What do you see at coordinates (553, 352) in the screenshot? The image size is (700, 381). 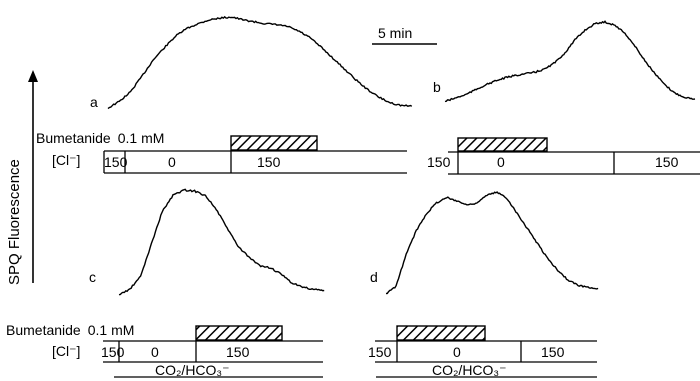 I see `cl-seg-d-3: 150` at bounding box center [553, 352].